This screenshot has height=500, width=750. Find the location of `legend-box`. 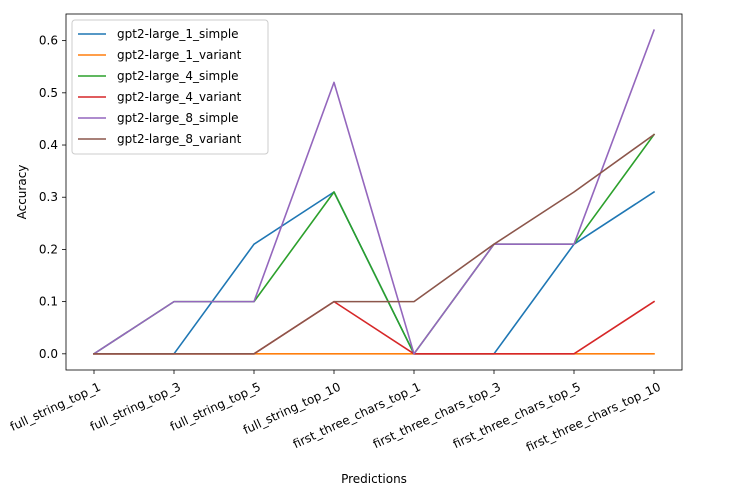

legend-box is located at coordinates (170, 87).